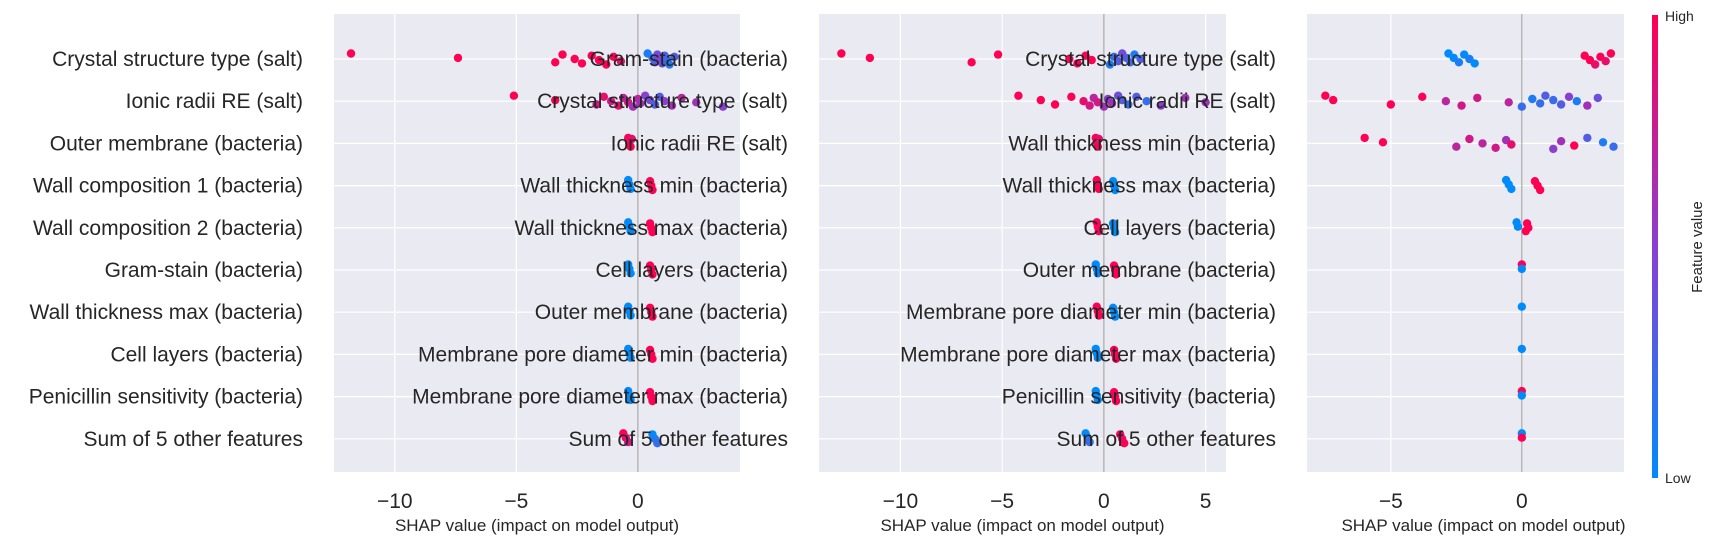  Describe the element at coordinates (600, 397) in the screenshot. I see `feature-label: Membrane pore diameter max (bacteria)` at that location.